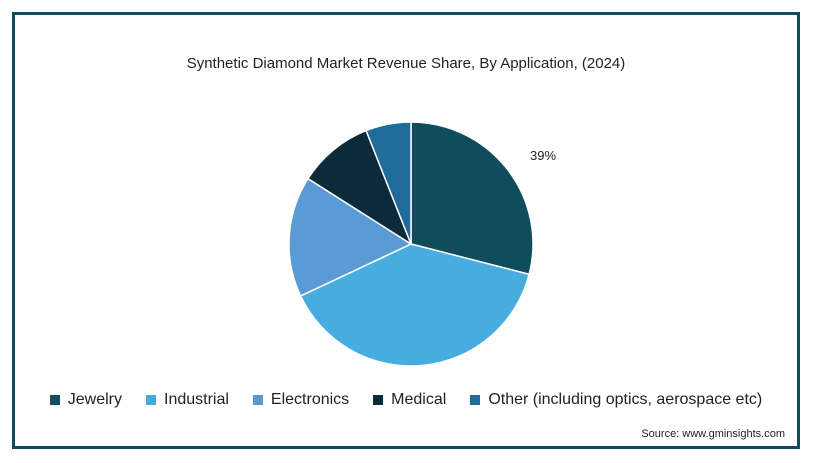 The height and width of the screenshot is (463, 816). Describe the element at coordinates (625, 399) in the screenshot. I see `legend-label-other: Other (including optics, aerospace etc)` at that location.